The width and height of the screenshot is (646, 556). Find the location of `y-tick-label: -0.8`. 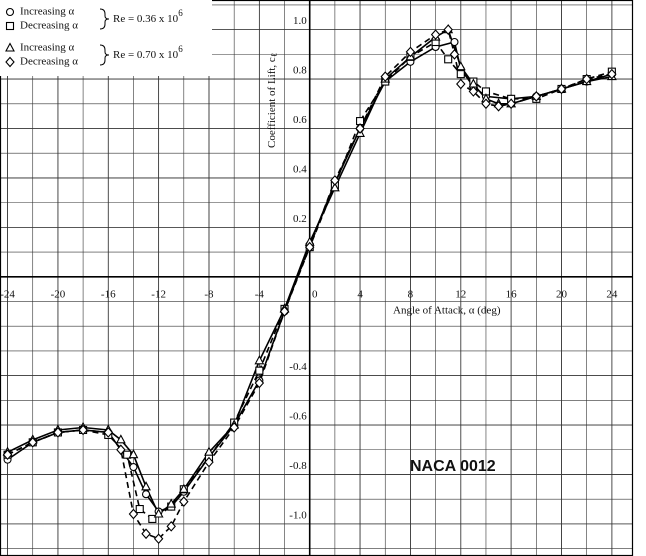

y-tick-label: -0.8 is located at coordinates (298, 466).